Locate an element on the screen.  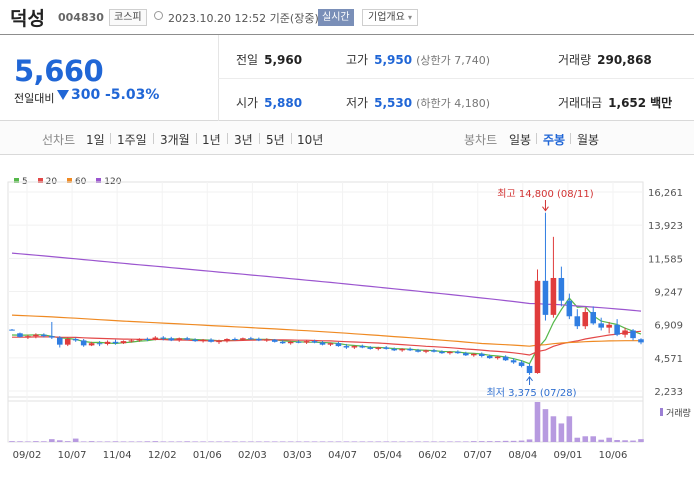
ma20-line is located at coordinates (327, 343).